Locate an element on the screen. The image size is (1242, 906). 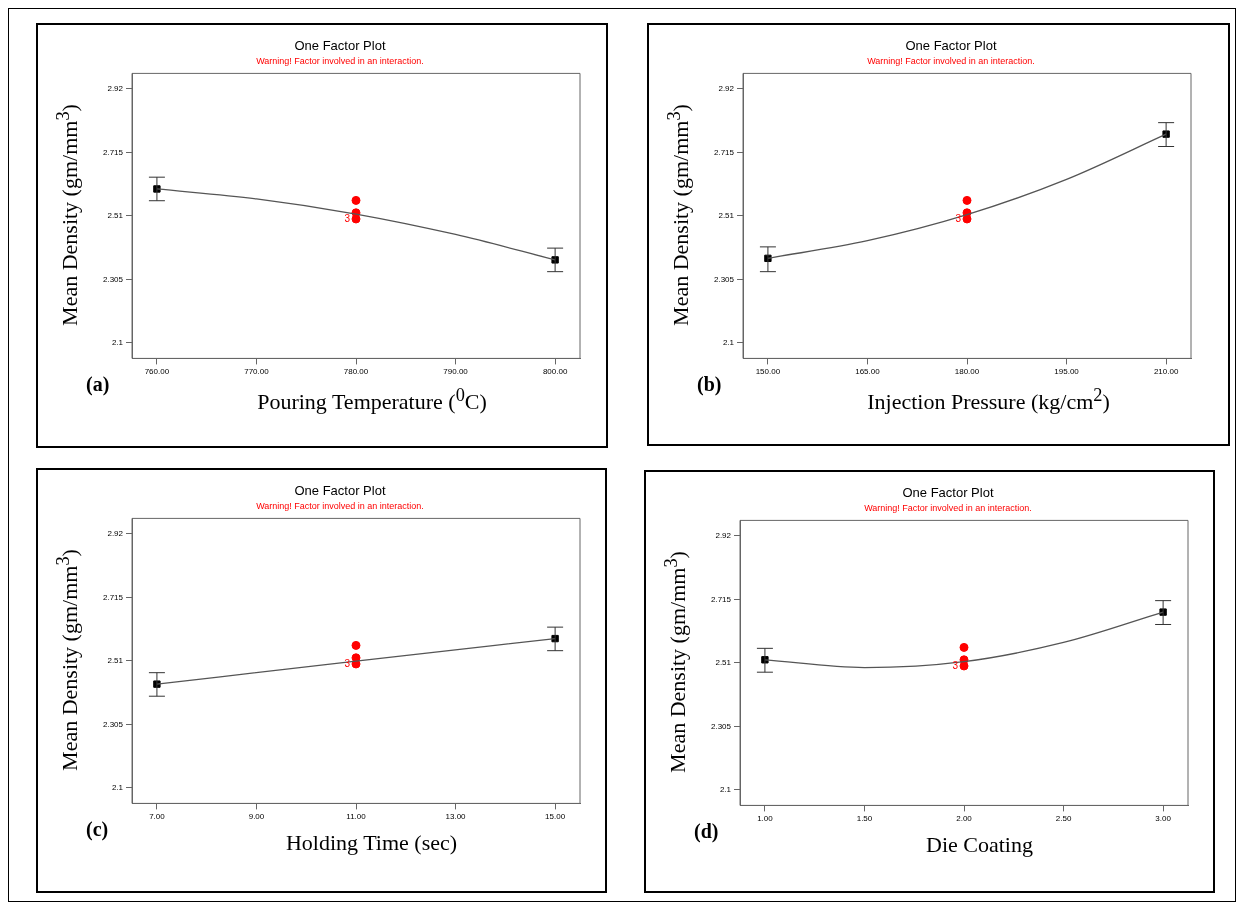
x-tick-label: 11.00 is located at coordinates (356, 817).